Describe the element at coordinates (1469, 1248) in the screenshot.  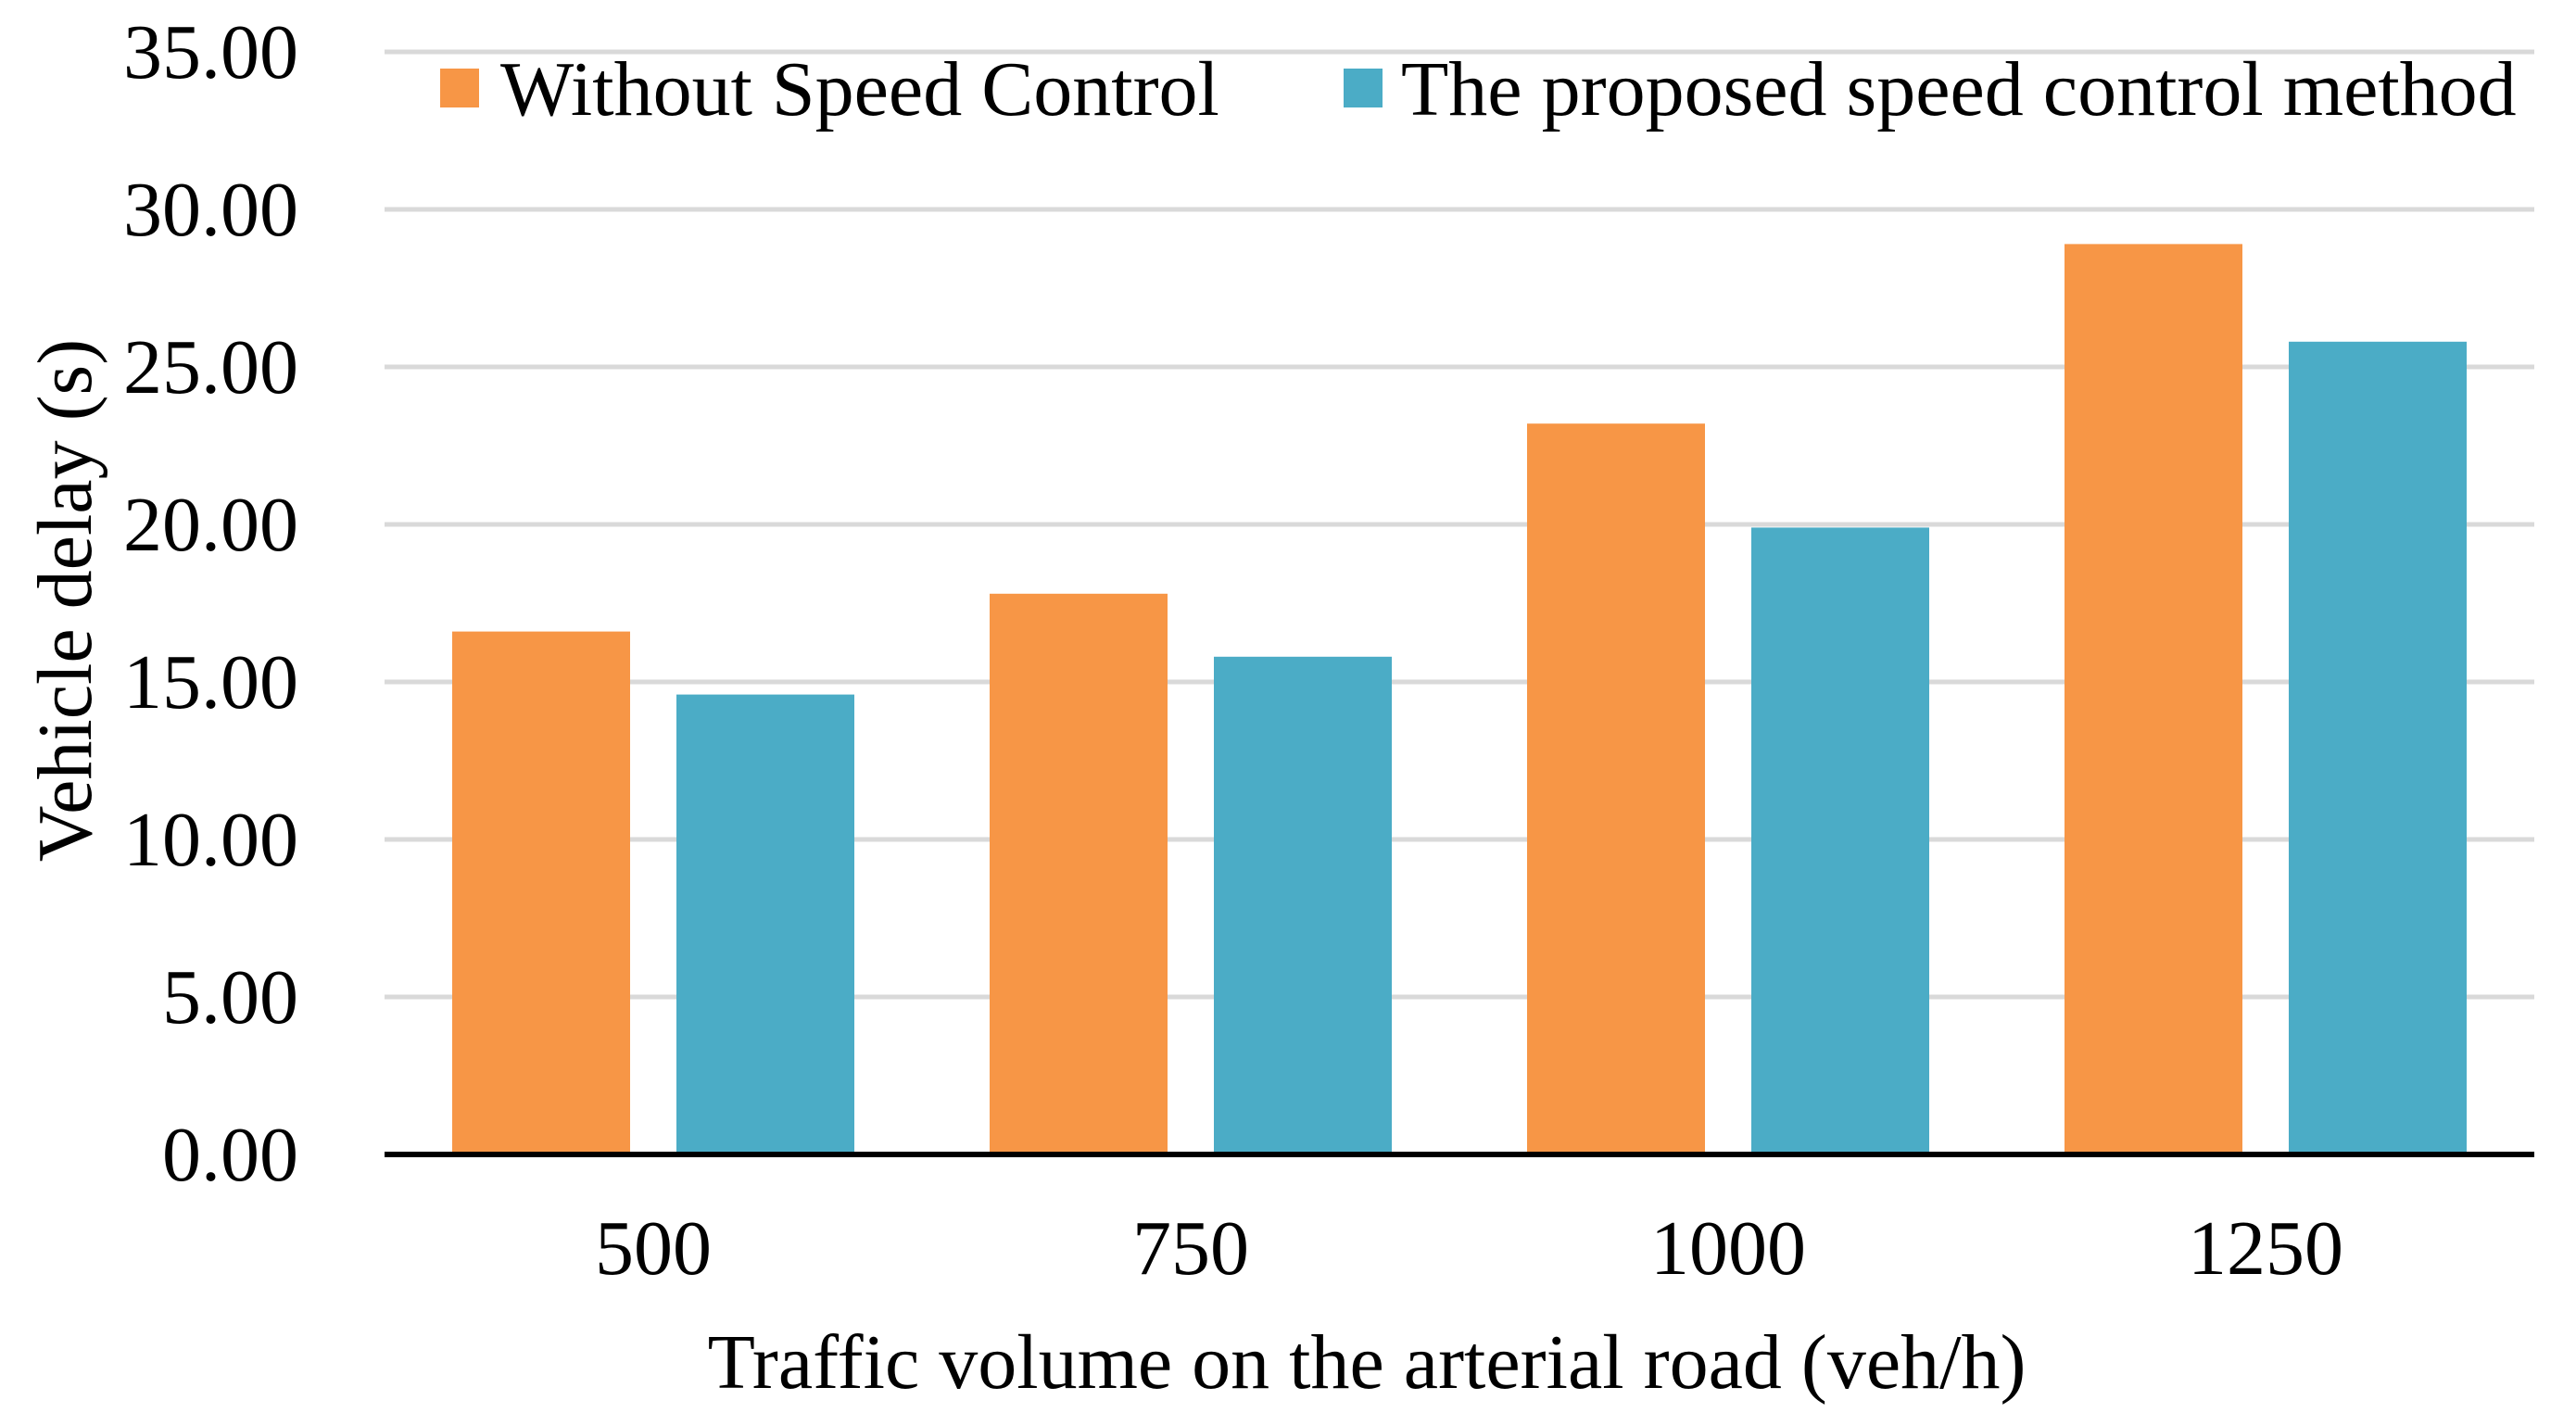
I see `x-category-labels: 500 750 1000 1250` at that location.